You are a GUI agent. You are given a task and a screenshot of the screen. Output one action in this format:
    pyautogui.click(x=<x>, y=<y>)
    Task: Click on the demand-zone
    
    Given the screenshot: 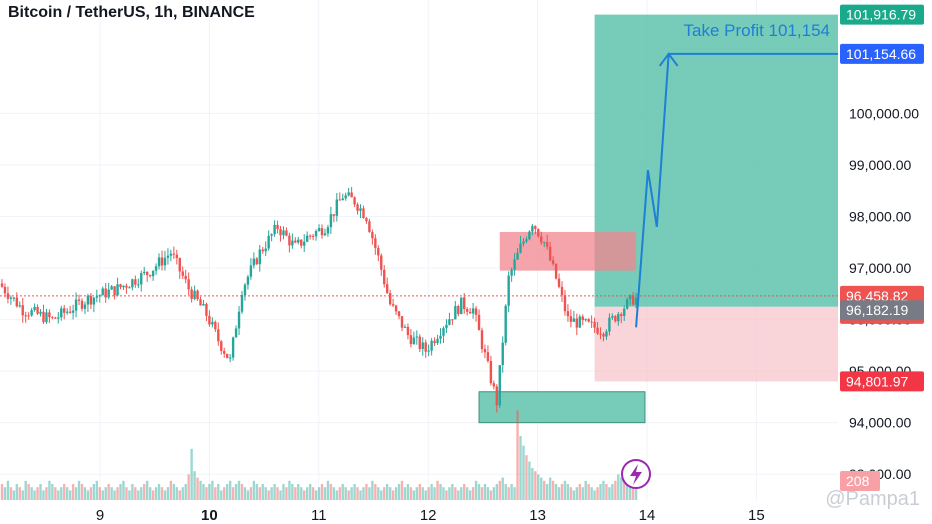 What is the action you would take?
    pyautogui.click(x=562, y=407)
    